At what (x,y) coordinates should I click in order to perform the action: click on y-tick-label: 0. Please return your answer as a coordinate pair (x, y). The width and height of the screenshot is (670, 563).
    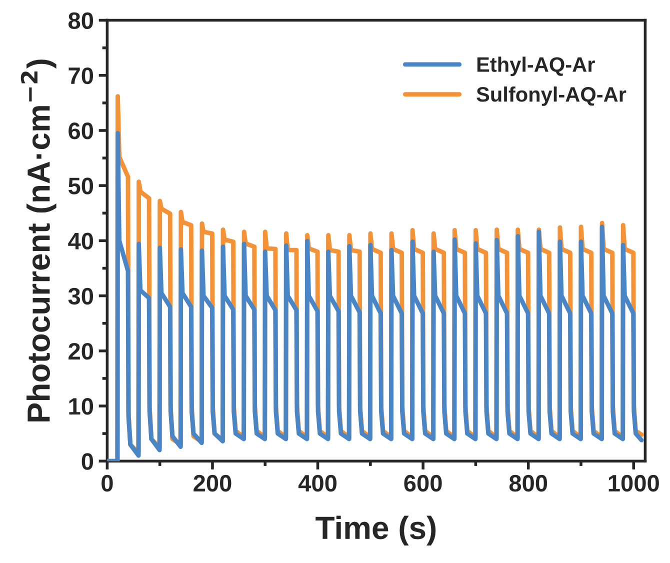
    Looking at the image, I should click on (88, 461).